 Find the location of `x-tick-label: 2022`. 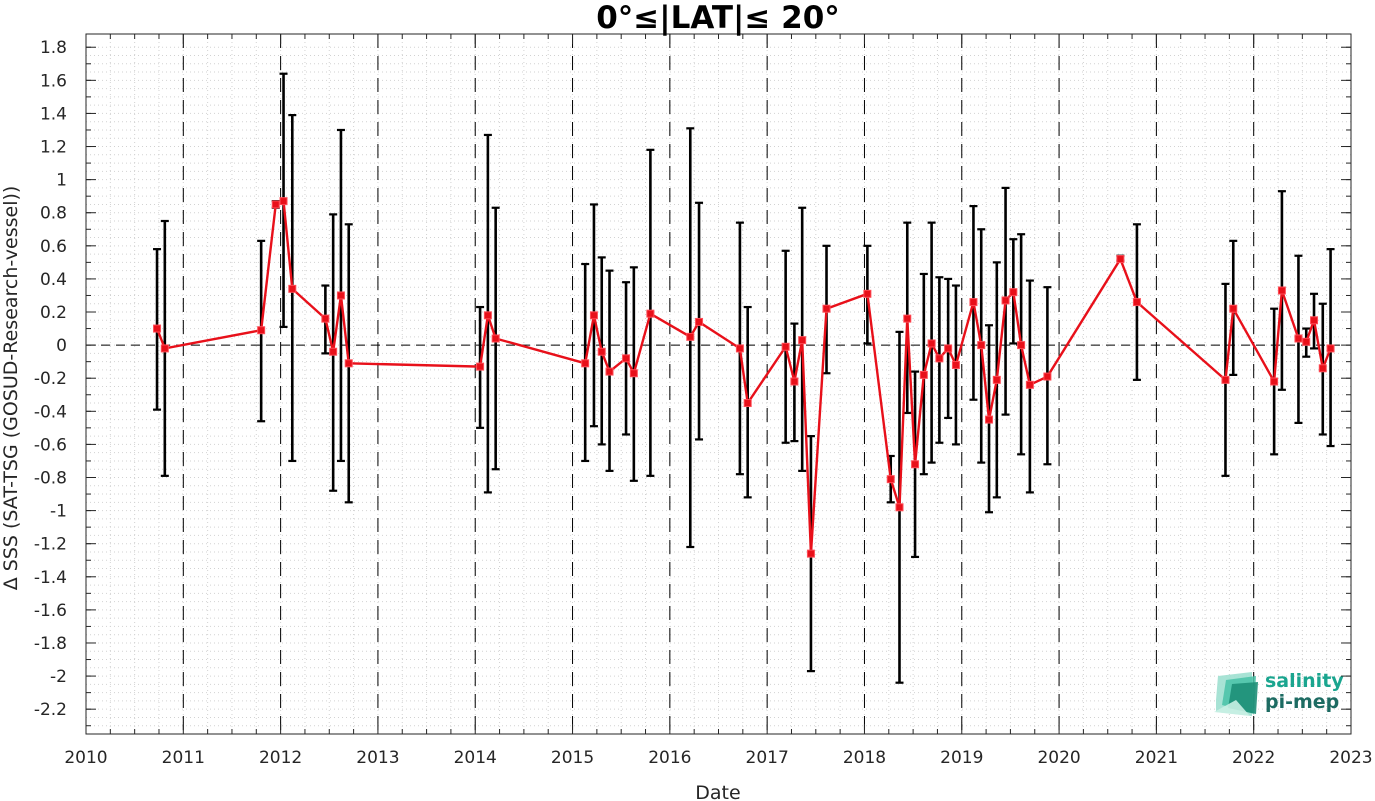

x-tick-label: 2022 is located at coordinates (1253, 758).